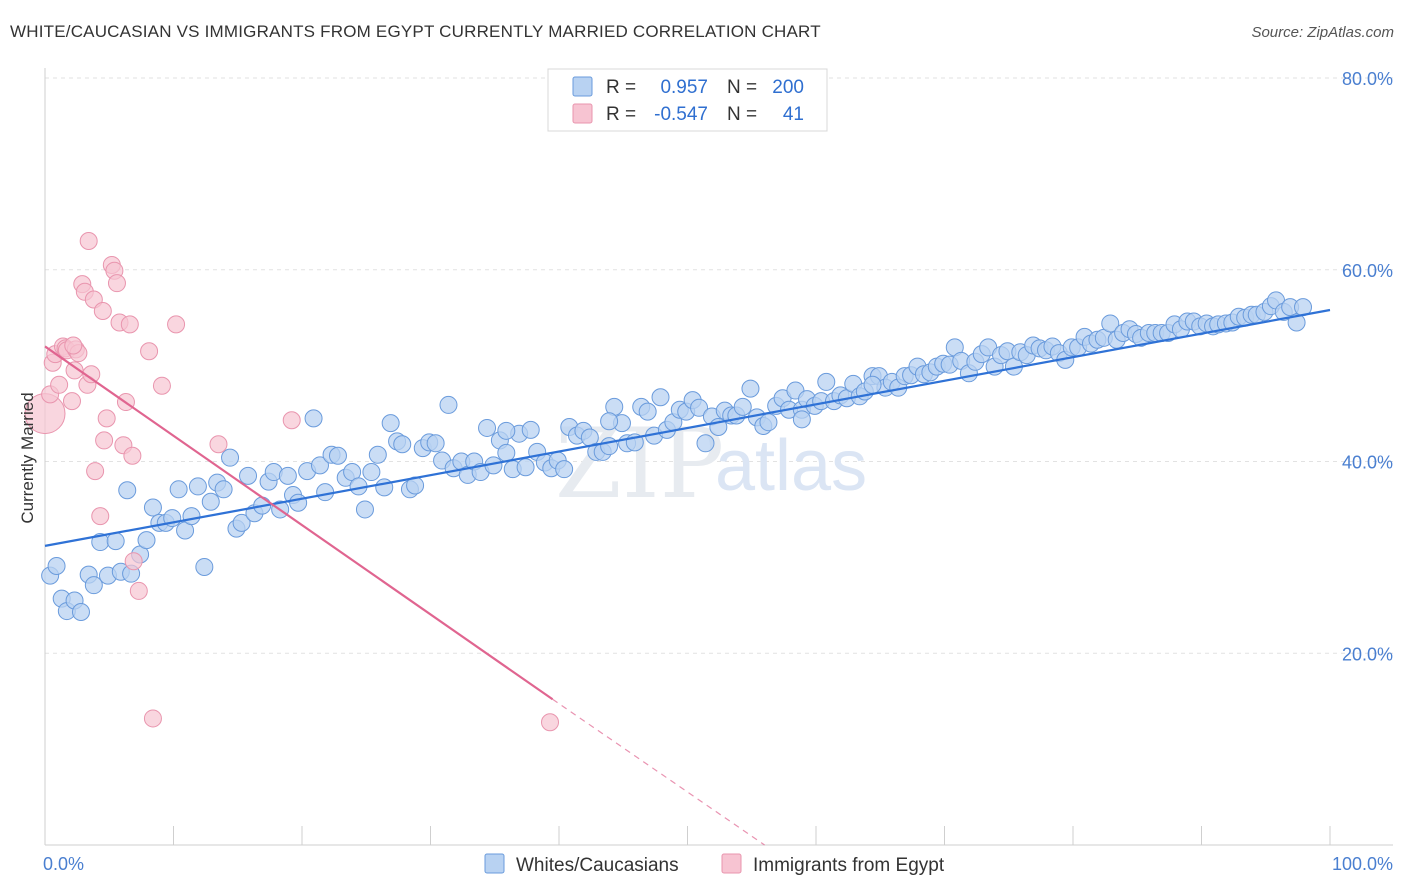 The height and width of the screenshot is (892, 1406). What do you see at coordinates (793, 114) in the screenshot?
I see `legend-n-value-egypt: 41` at bounding box center [793, 114].